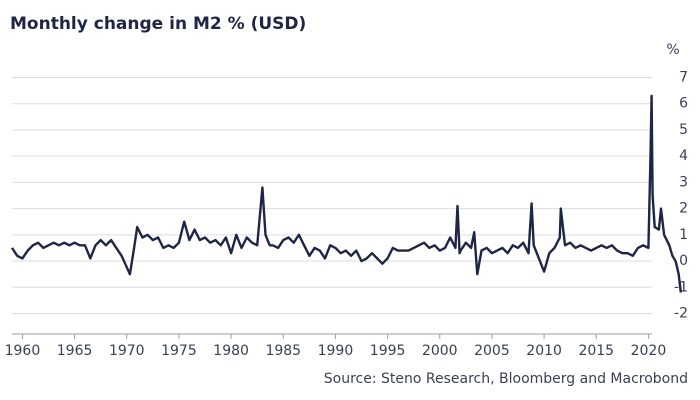  I want to click on x-tick-label: 2015, so click(596, 351).